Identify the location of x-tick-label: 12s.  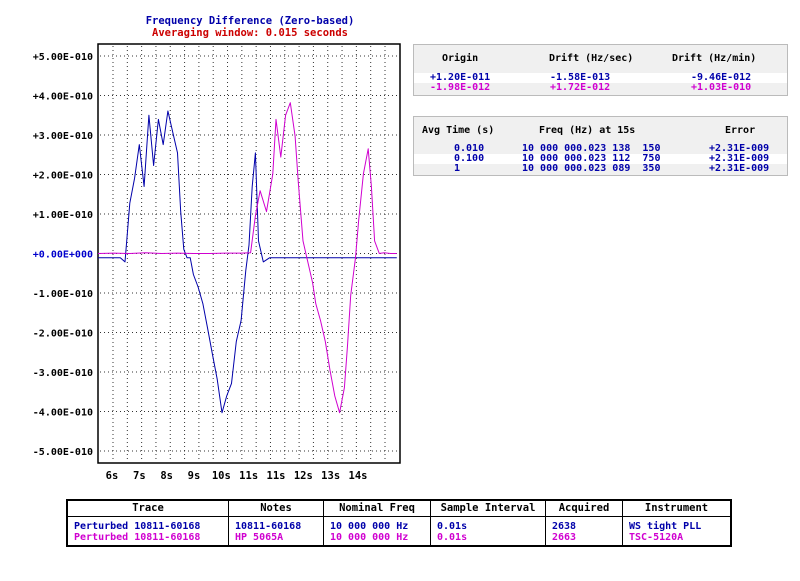
(303, 476).